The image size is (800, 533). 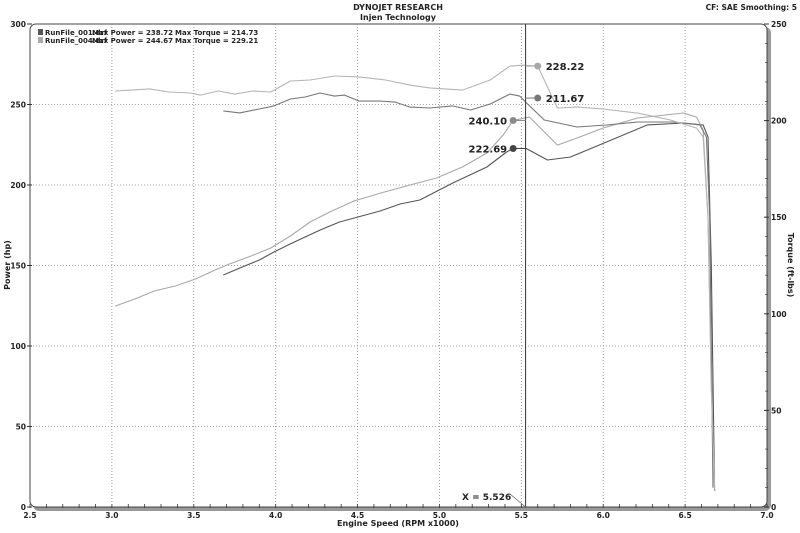 I want to click on y2-tick-label: 50, so click(x=776, y=410).